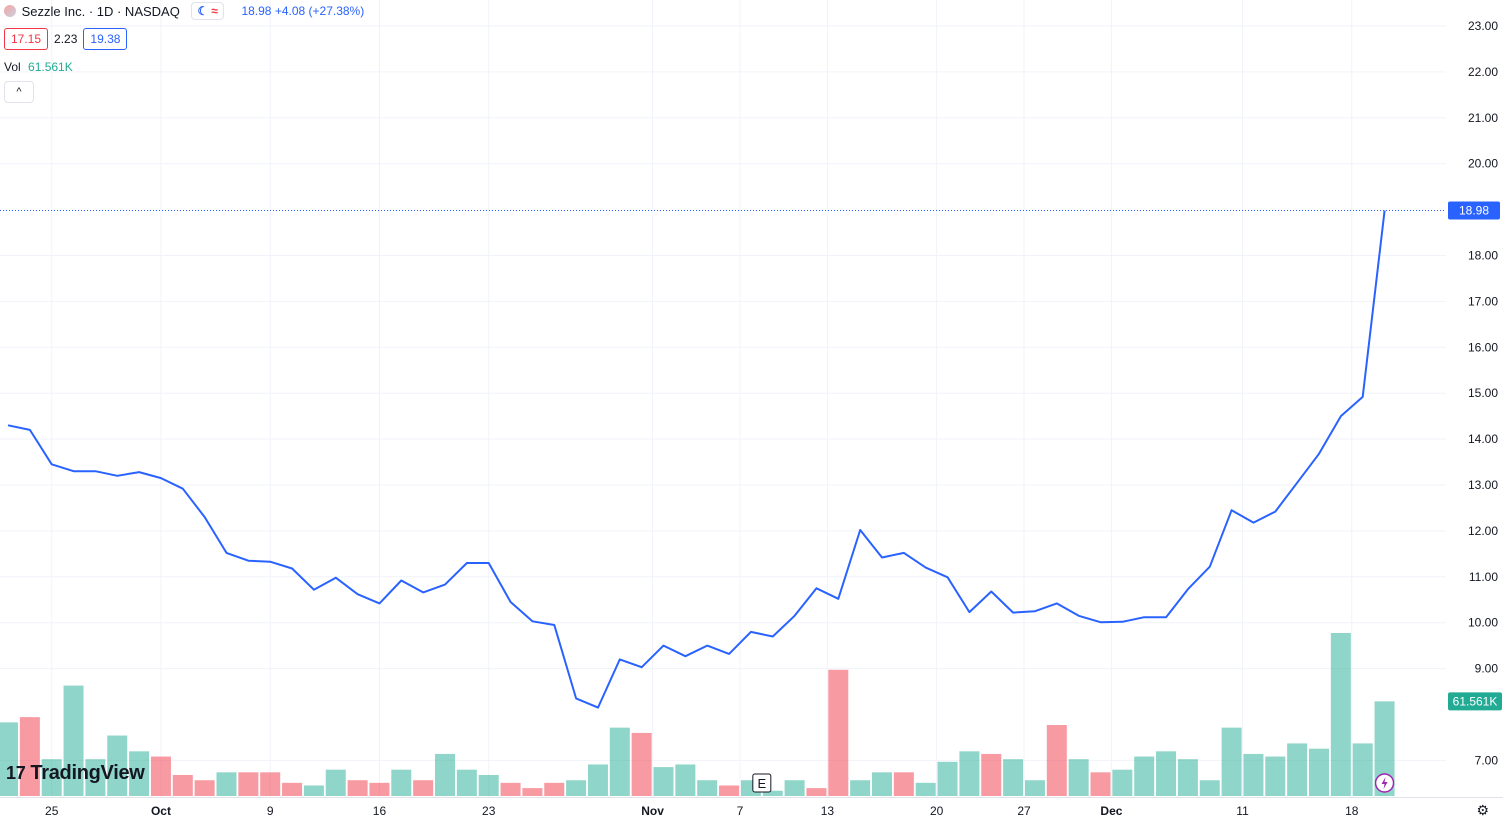 Image resolution: width=1503 pixels, height=823 pixels. Describe the element at coordinates (828, 811) in the screenshot. I see `x-tick-label: 13` at that location.